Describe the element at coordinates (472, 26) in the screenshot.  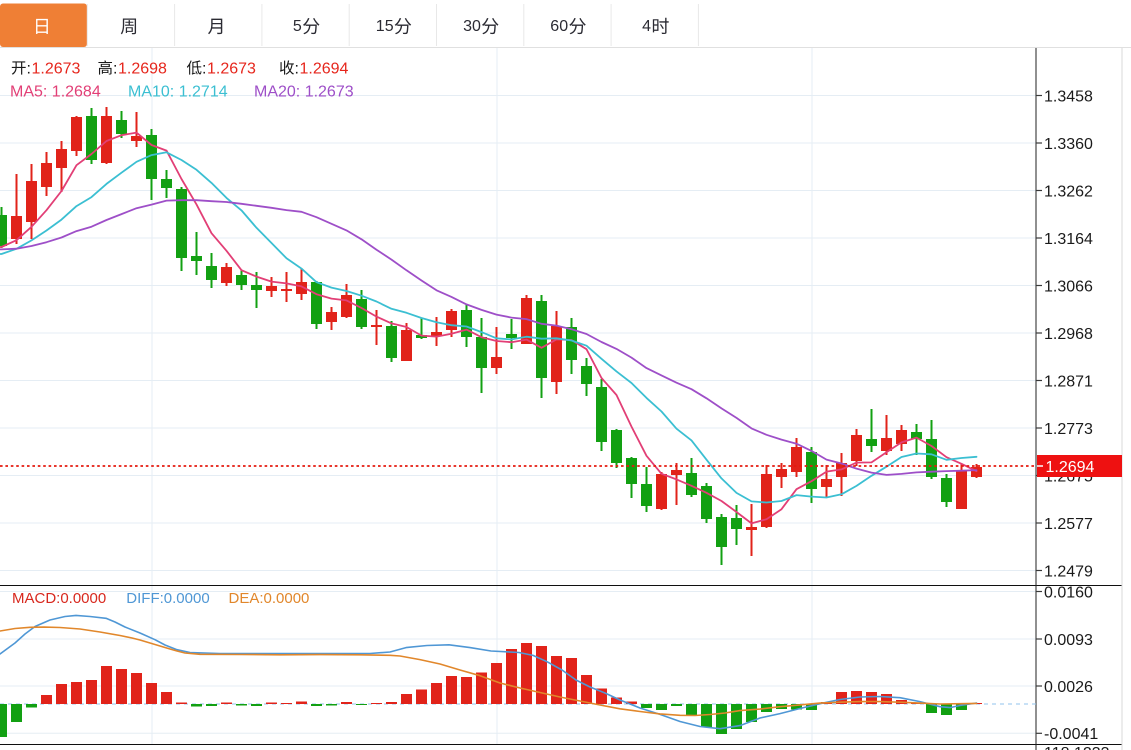
I see `svg-text: 30` at that location.